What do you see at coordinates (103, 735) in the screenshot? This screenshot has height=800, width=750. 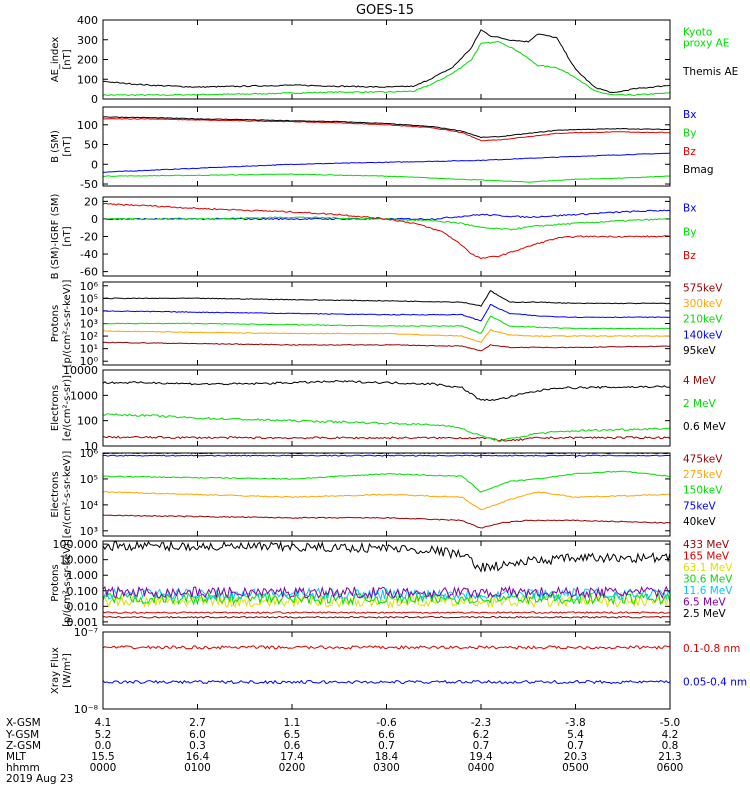 I see `ephemeris-value: 5.2` at bounding box center [103, 735].